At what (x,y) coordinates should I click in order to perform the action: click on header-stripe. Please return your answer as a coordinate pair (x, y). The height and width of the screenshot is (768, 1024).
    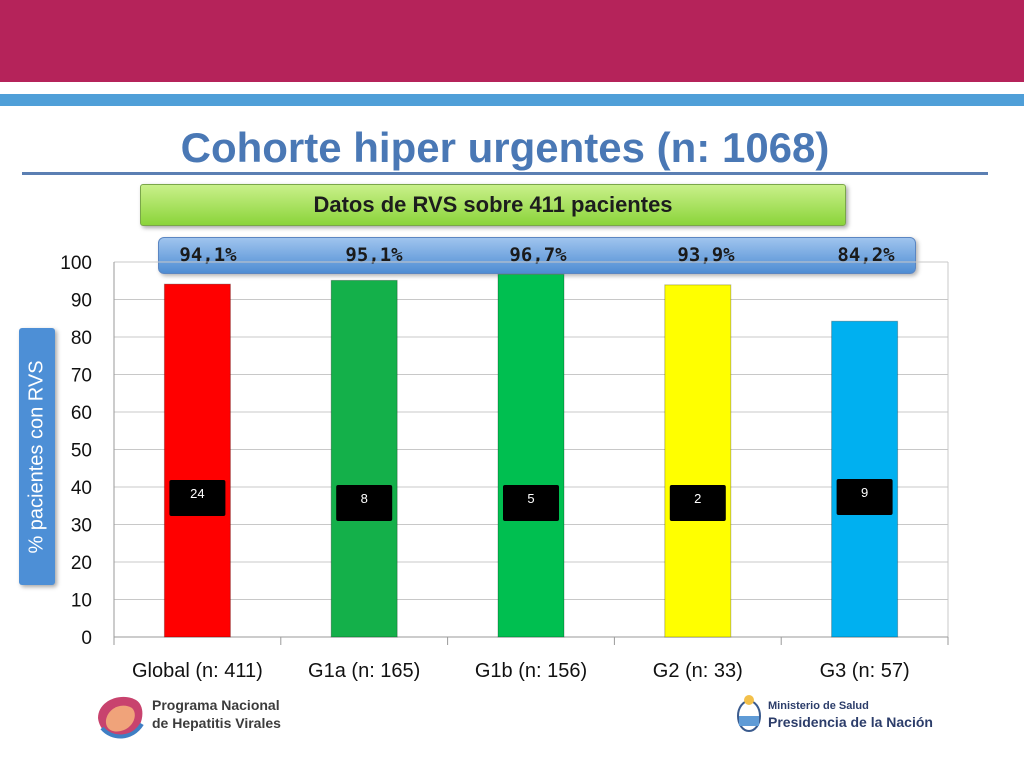
    Looking at the image, I should click on (512, 100).